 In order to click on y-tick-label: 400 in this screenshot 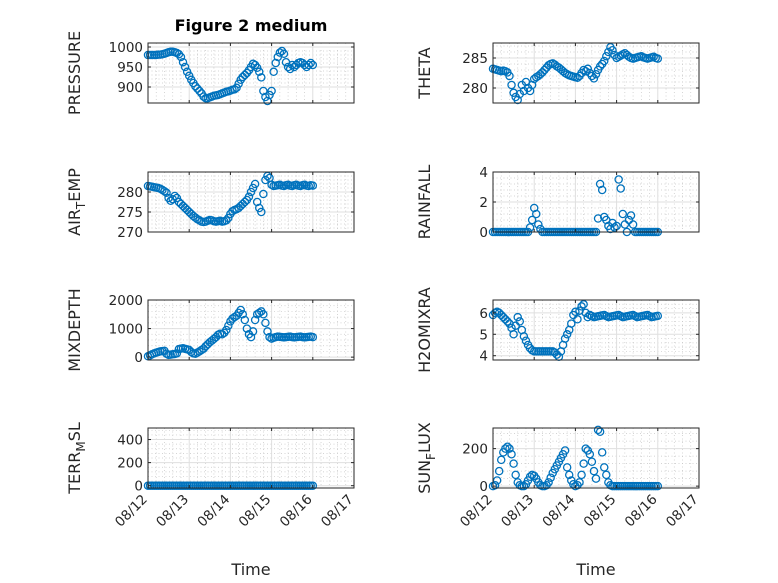, I will do `click(130, 441)`.